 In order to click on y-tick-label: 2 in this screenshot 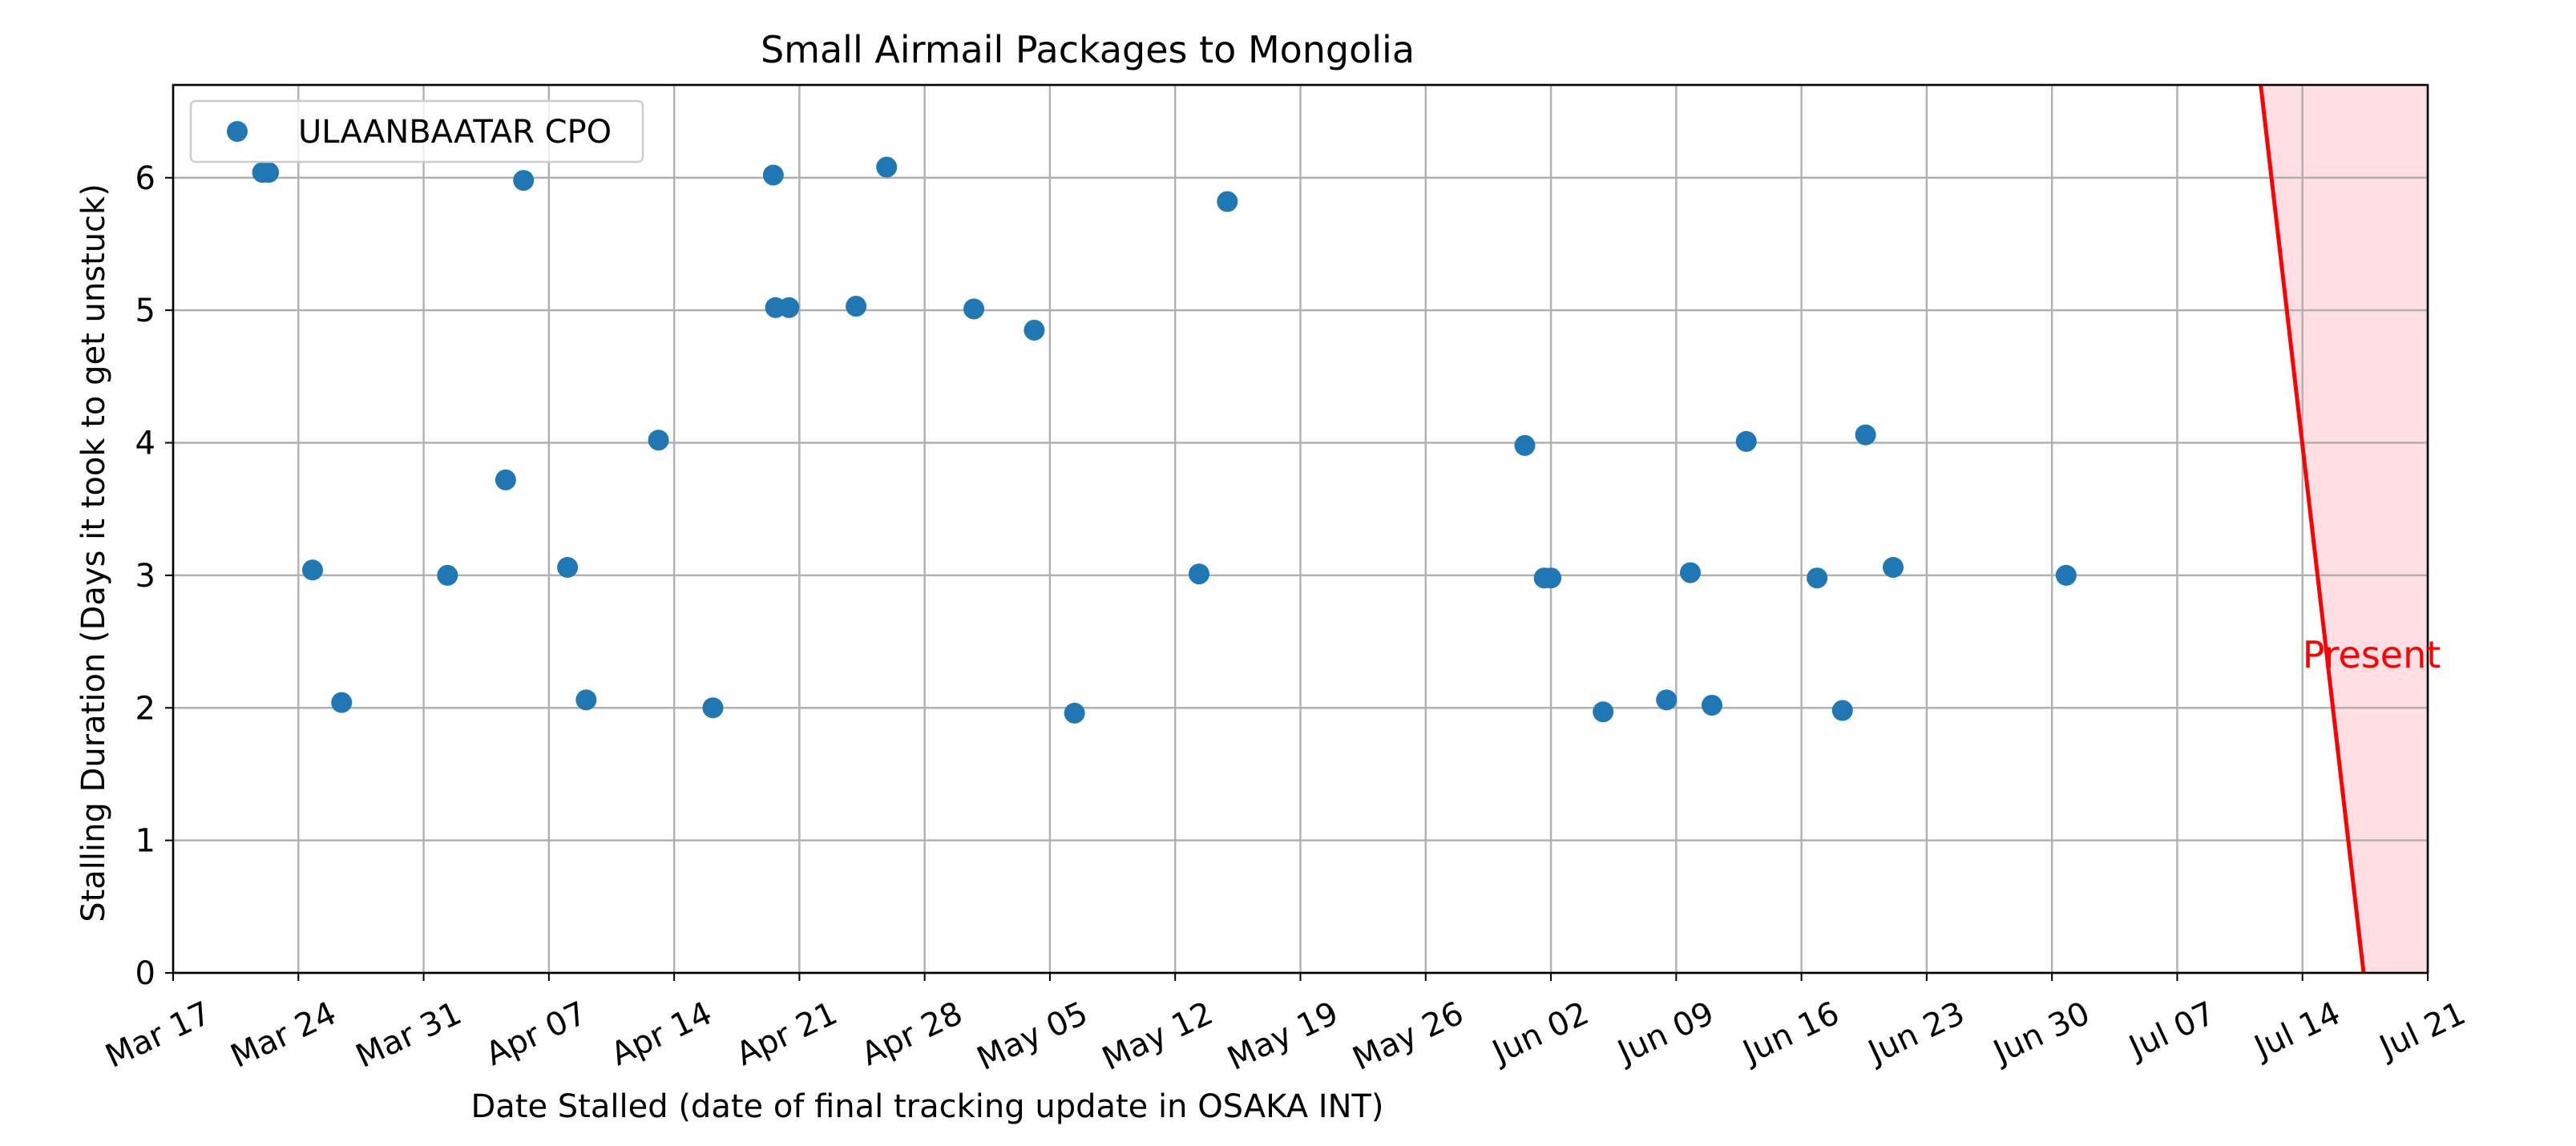, I will do `click(145, 709)`.